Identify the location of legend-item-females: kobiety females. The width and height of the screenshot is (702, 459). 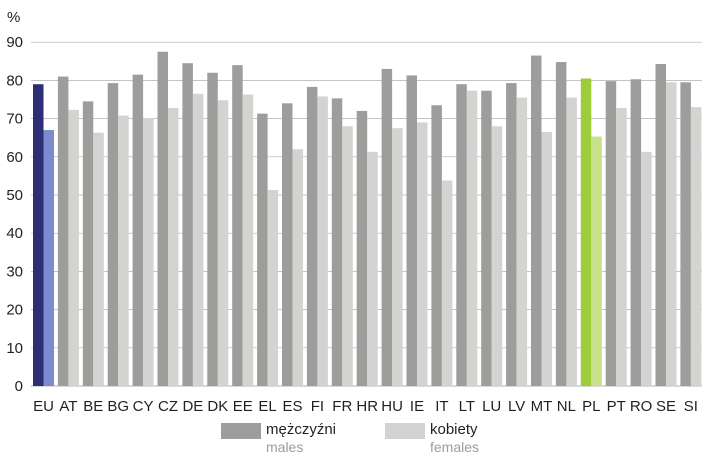
(460, 439).